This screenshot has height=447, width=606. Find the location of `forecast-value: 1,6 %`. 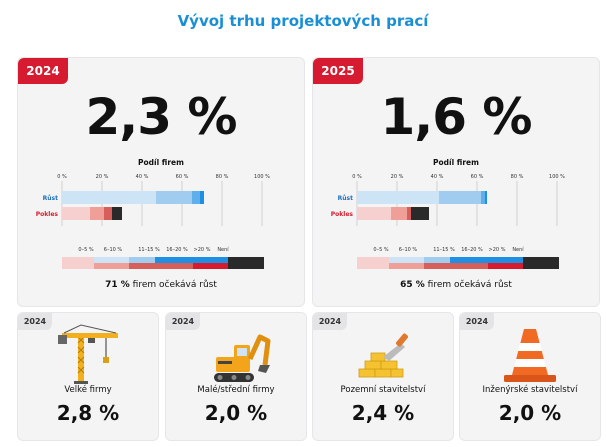

forecast-value: 1,6 % is located at coordinates (456, 117).